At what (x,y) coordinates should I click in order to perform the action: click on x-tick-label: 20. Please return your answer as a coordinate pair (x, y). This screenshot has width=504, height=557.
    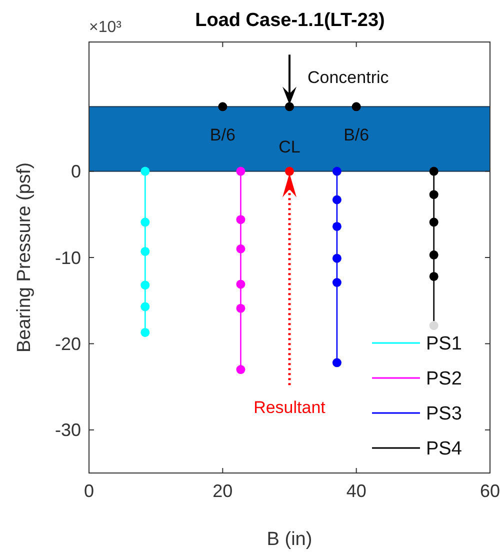
    Looking at the image, I should click on (222, 491).